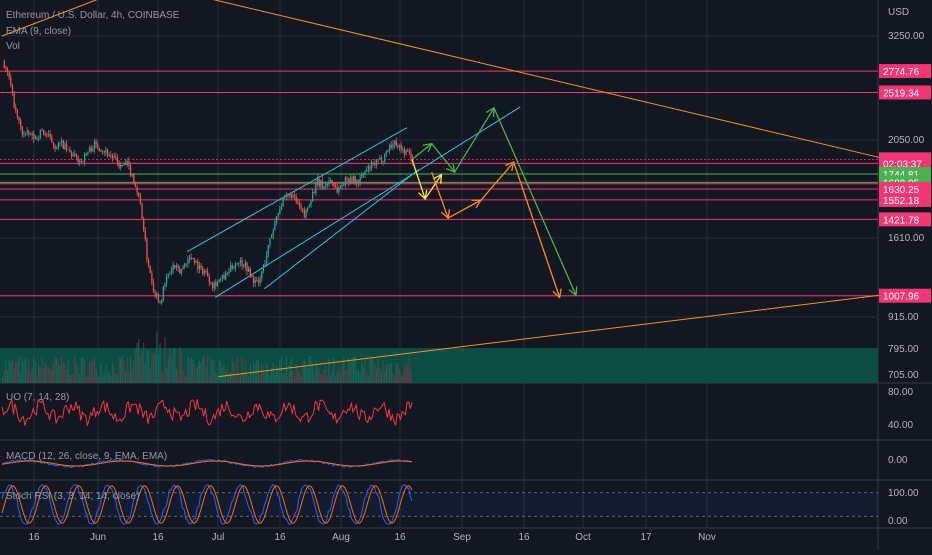  I want to click on stoch-legend: Stoch RSI (3, 3, 14, 14, close), so click(73, 496).